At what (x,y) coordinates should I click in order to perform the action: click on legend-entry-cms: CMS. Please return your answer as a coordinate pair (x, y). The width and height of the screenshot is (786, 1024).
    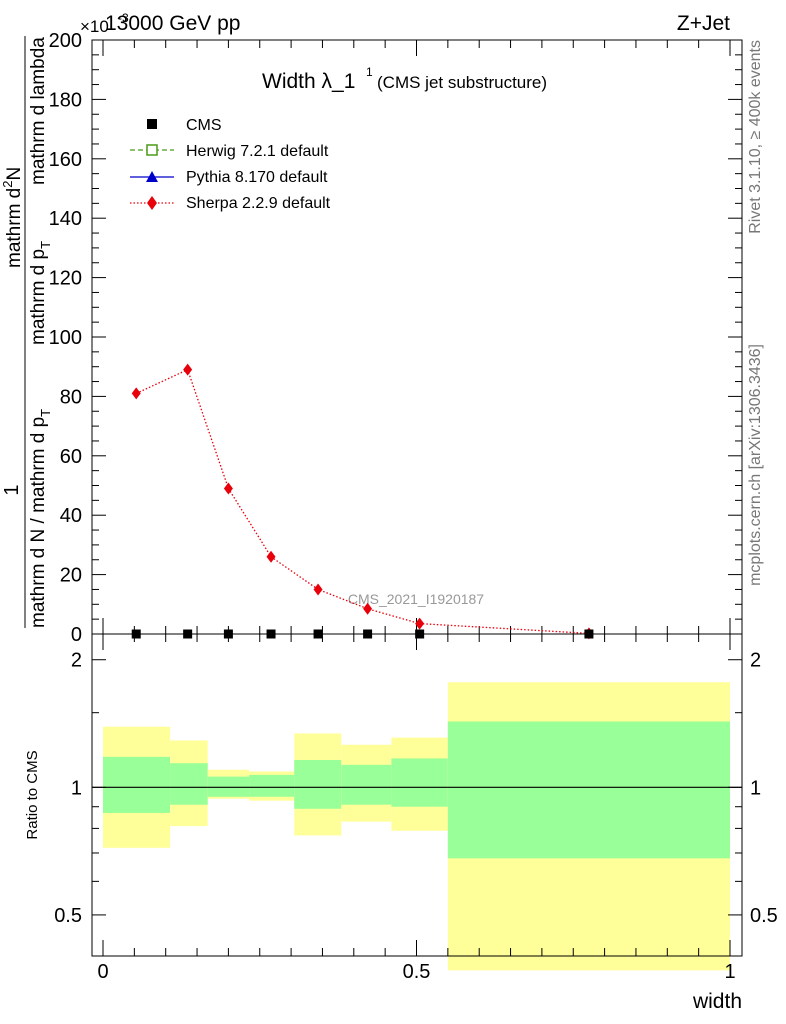
    Looking at the image, I should click on (184, 125).